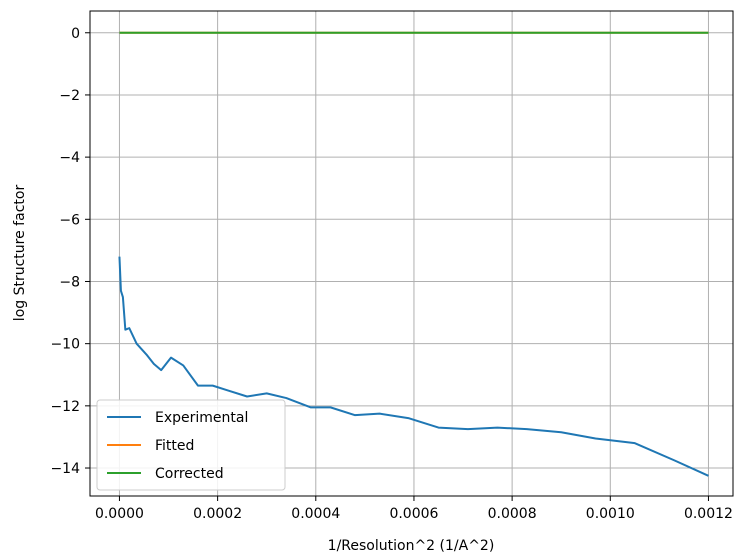 Image resolution: width=744 pixels, height=558 pixels. I want to click on x-tick-label: 0.0004, so click(315, 514).